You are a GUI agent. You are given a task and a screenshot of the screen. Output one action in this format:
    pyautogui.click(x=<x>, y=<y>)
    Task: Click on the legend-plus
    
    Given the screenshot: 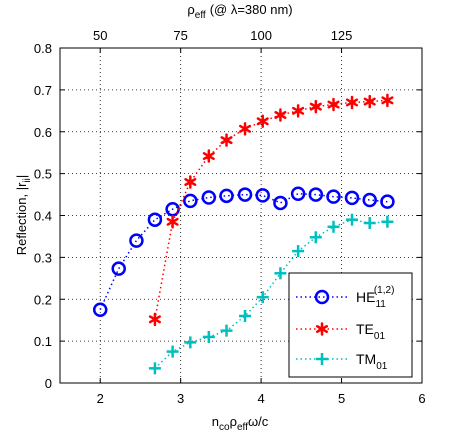 What is the action you would take?
    pyautogui.click(x=322, y=359)
    